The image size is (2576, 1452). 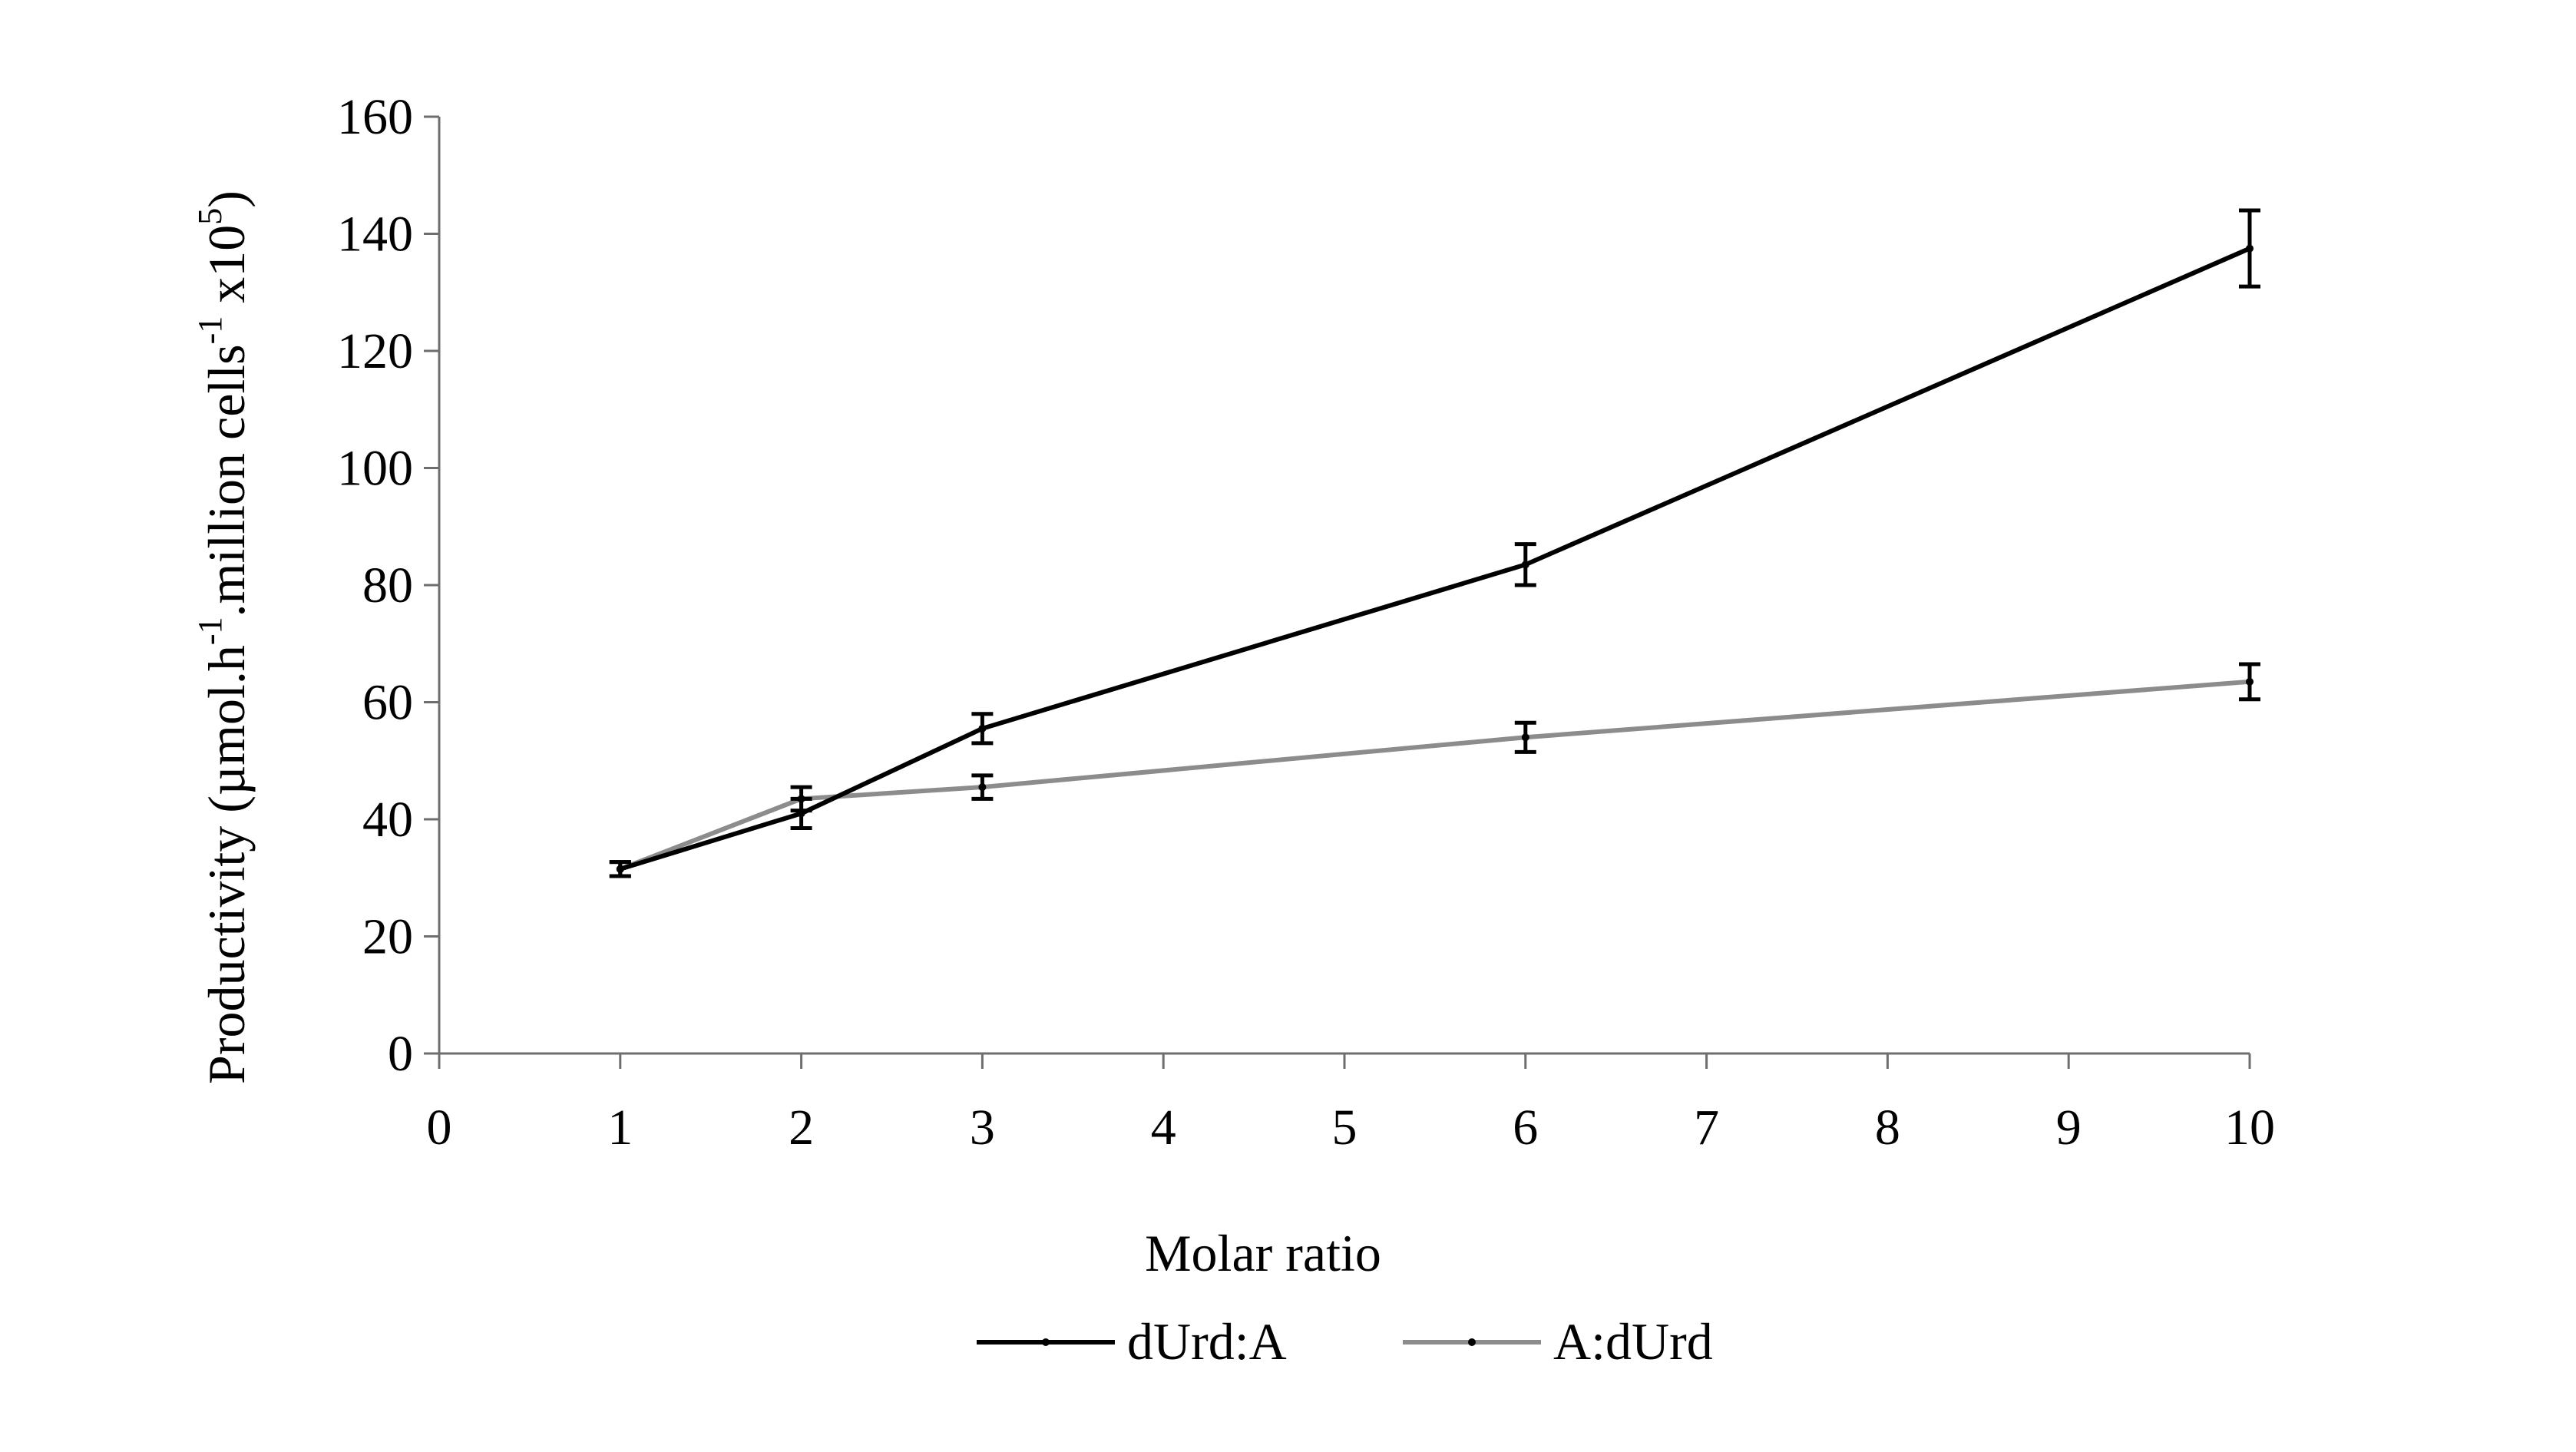 What do you see at coordinates (1263, 1253) in the screenshot?
I see `x-axis-title: Molar ratio` at bounding box center [1263, 1253].